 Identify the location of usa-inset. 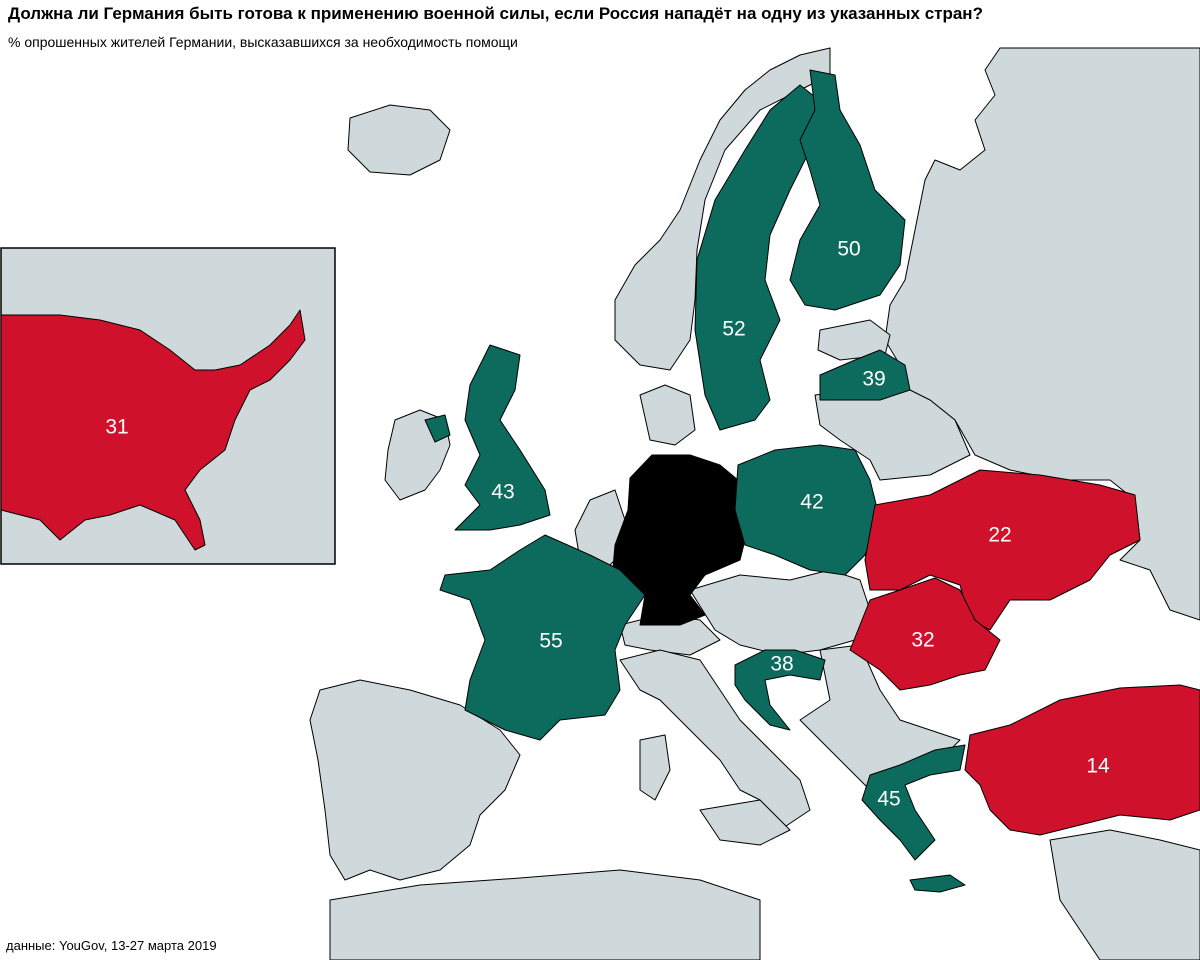
(168, 406).